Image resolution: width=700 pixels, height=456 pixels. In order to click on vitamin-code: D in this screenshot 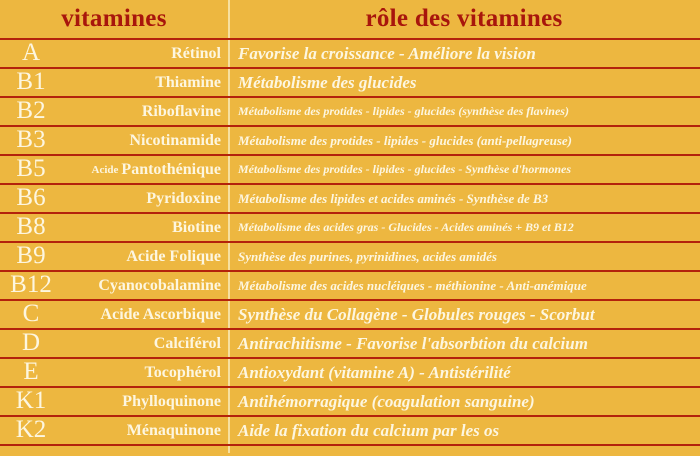, I will do `click(31, 342)`.